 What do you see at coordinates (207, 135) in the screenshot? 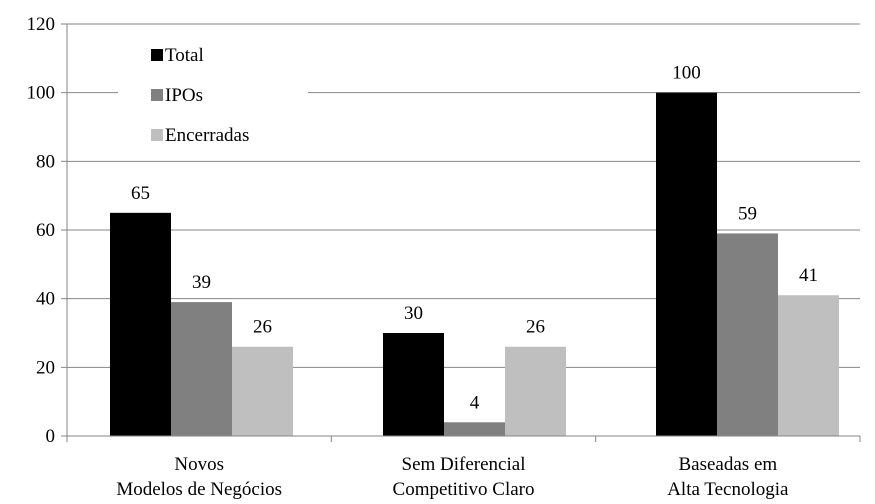
I see `legend-label: Encerradas` at bounding box center [207, 135].